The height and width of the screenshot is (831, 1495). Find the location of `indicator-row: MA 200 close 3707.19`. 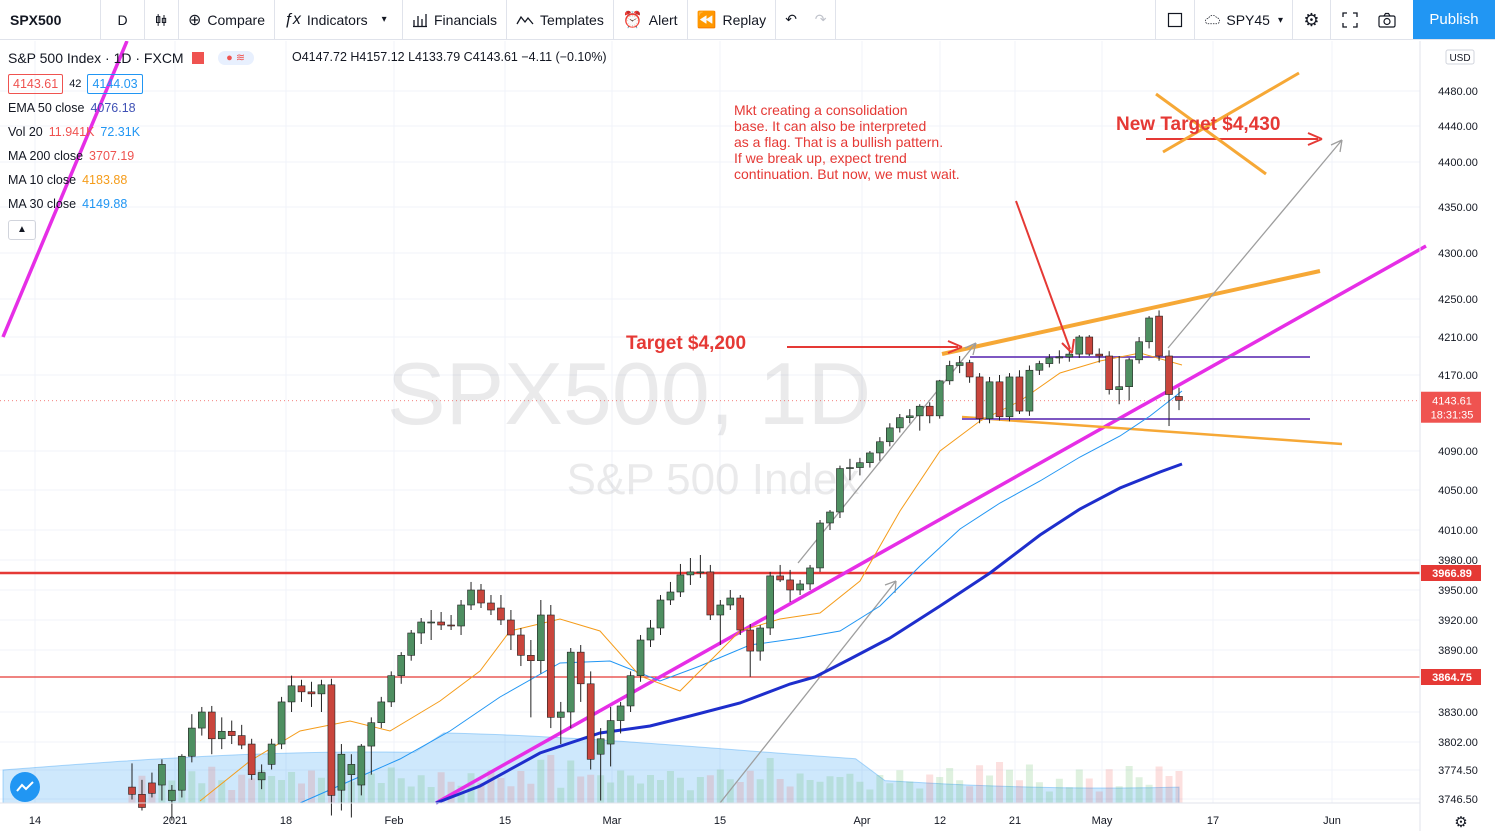

indicator-row: MA 200 close 3707.19 is located at coordinates (131, 156).